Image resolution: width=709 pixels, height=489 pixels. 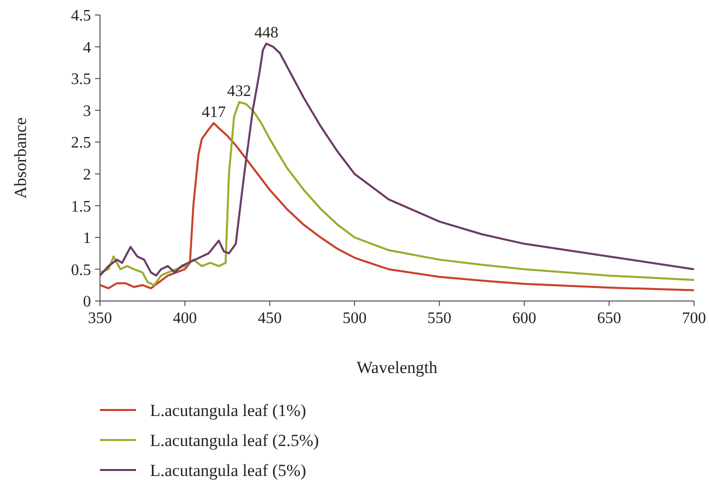 What do you see at coordinates (524, 318) in the screenshot?
I see `x-tick-label: 600` at bounding box center [524, 318].